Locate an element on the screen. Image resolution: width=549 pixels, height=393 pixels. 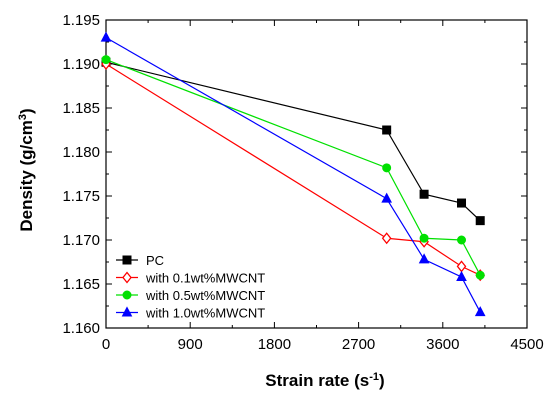
legend-item: with 1.0wt%MWCNT is located at coordinates (190, 313).